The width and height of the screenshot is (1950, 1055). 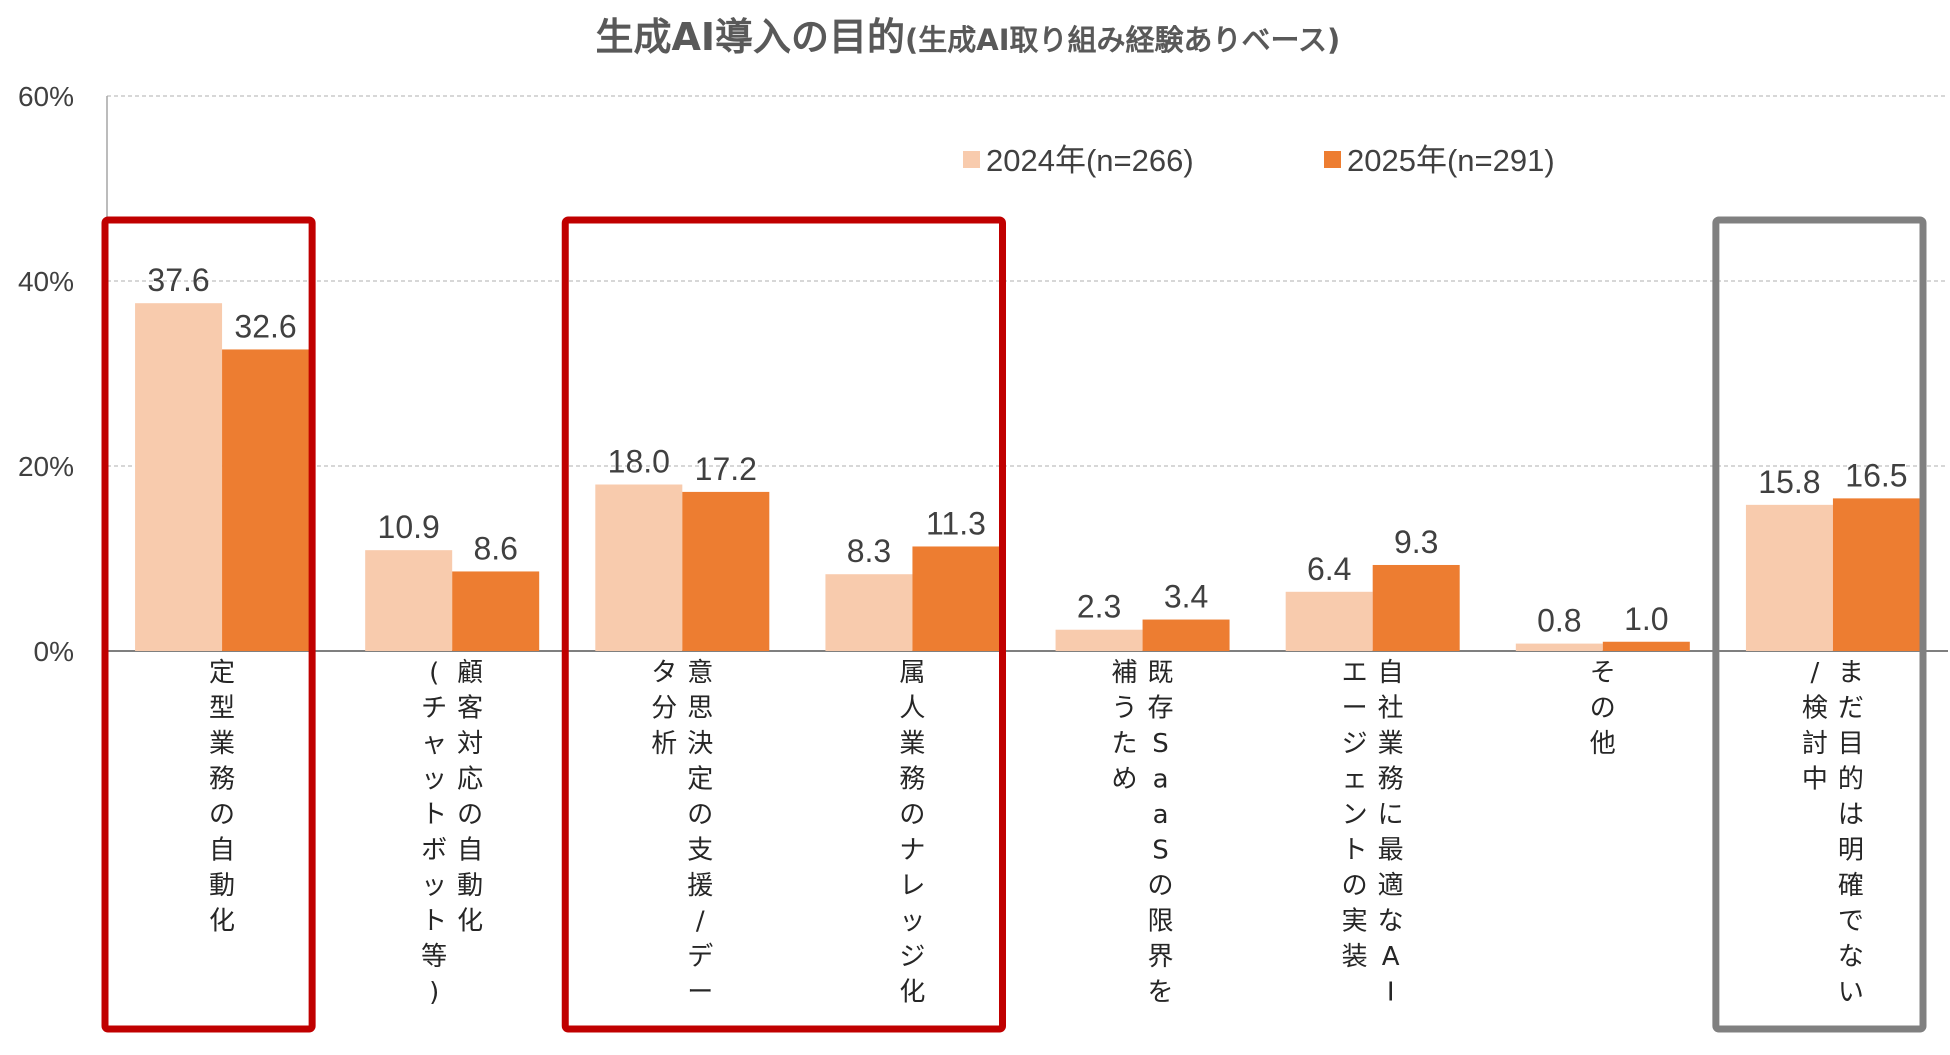 What do you see at coordinates (470, 709) in the screenshot?
I see `category-label-char: 客` at bounding box center [470, 709].